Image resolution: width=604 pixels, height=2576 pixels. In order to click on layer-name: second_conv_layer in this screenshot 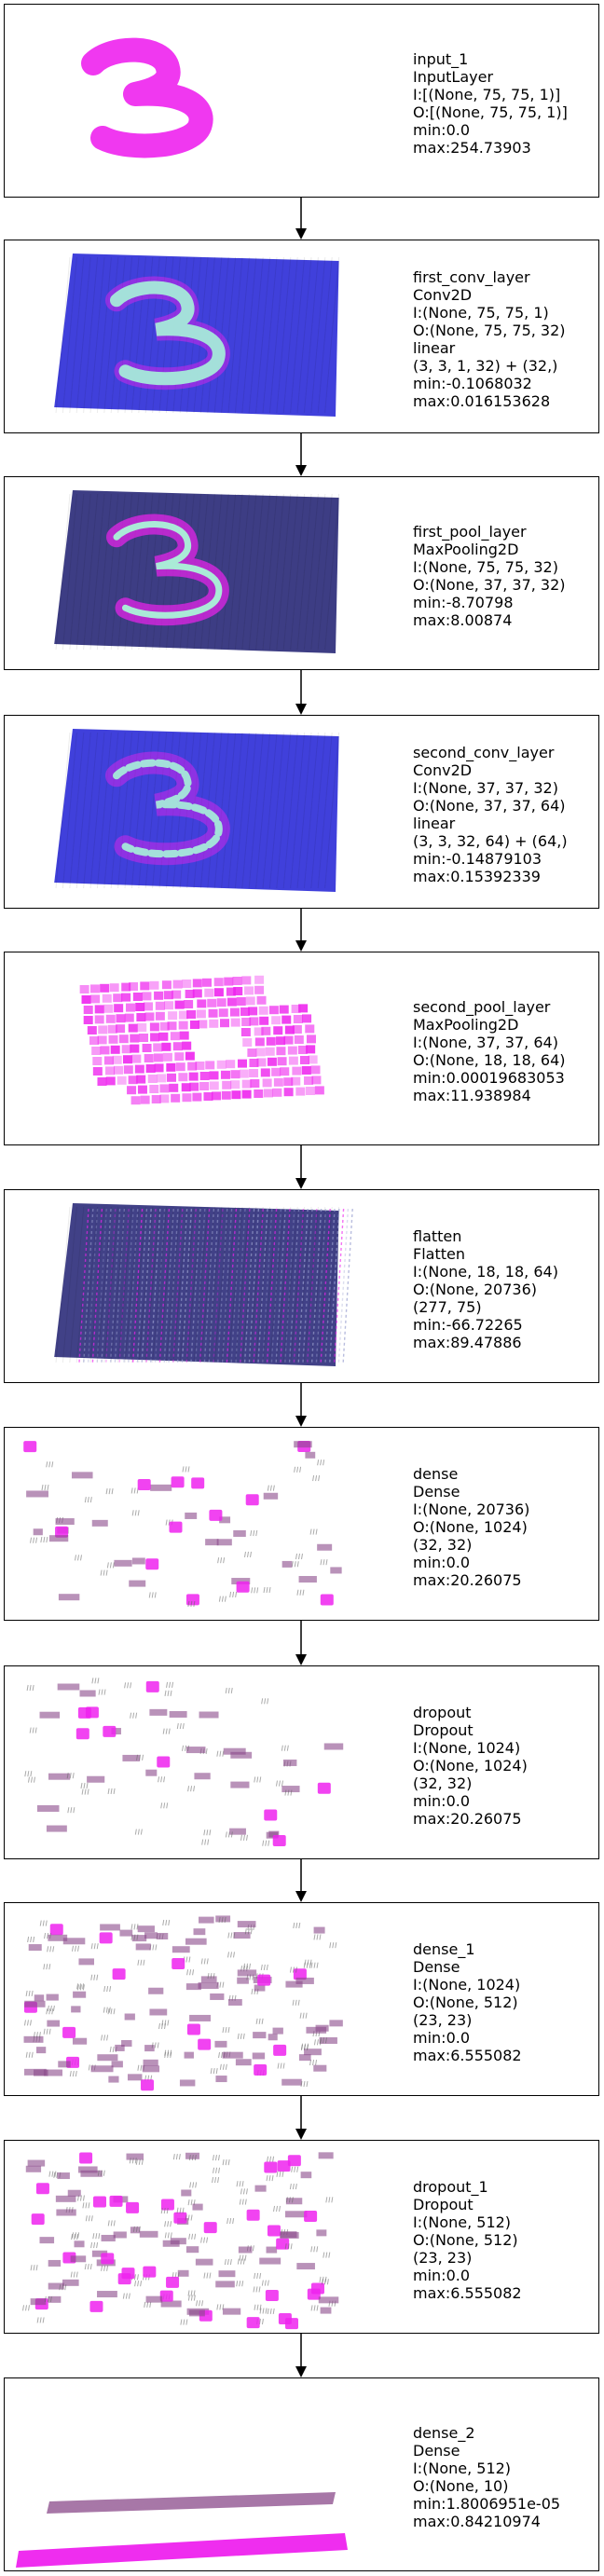, I will do `click(484, 752)`.